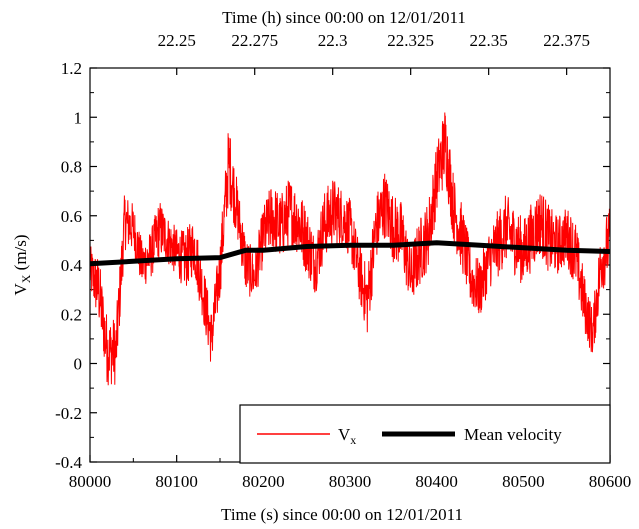 Image resolution: width=639 pixels, height=529 pixels. Describe the element at coordinates (263, 481) in the screenshot. I see `x-tick-label: 80200` at that location.